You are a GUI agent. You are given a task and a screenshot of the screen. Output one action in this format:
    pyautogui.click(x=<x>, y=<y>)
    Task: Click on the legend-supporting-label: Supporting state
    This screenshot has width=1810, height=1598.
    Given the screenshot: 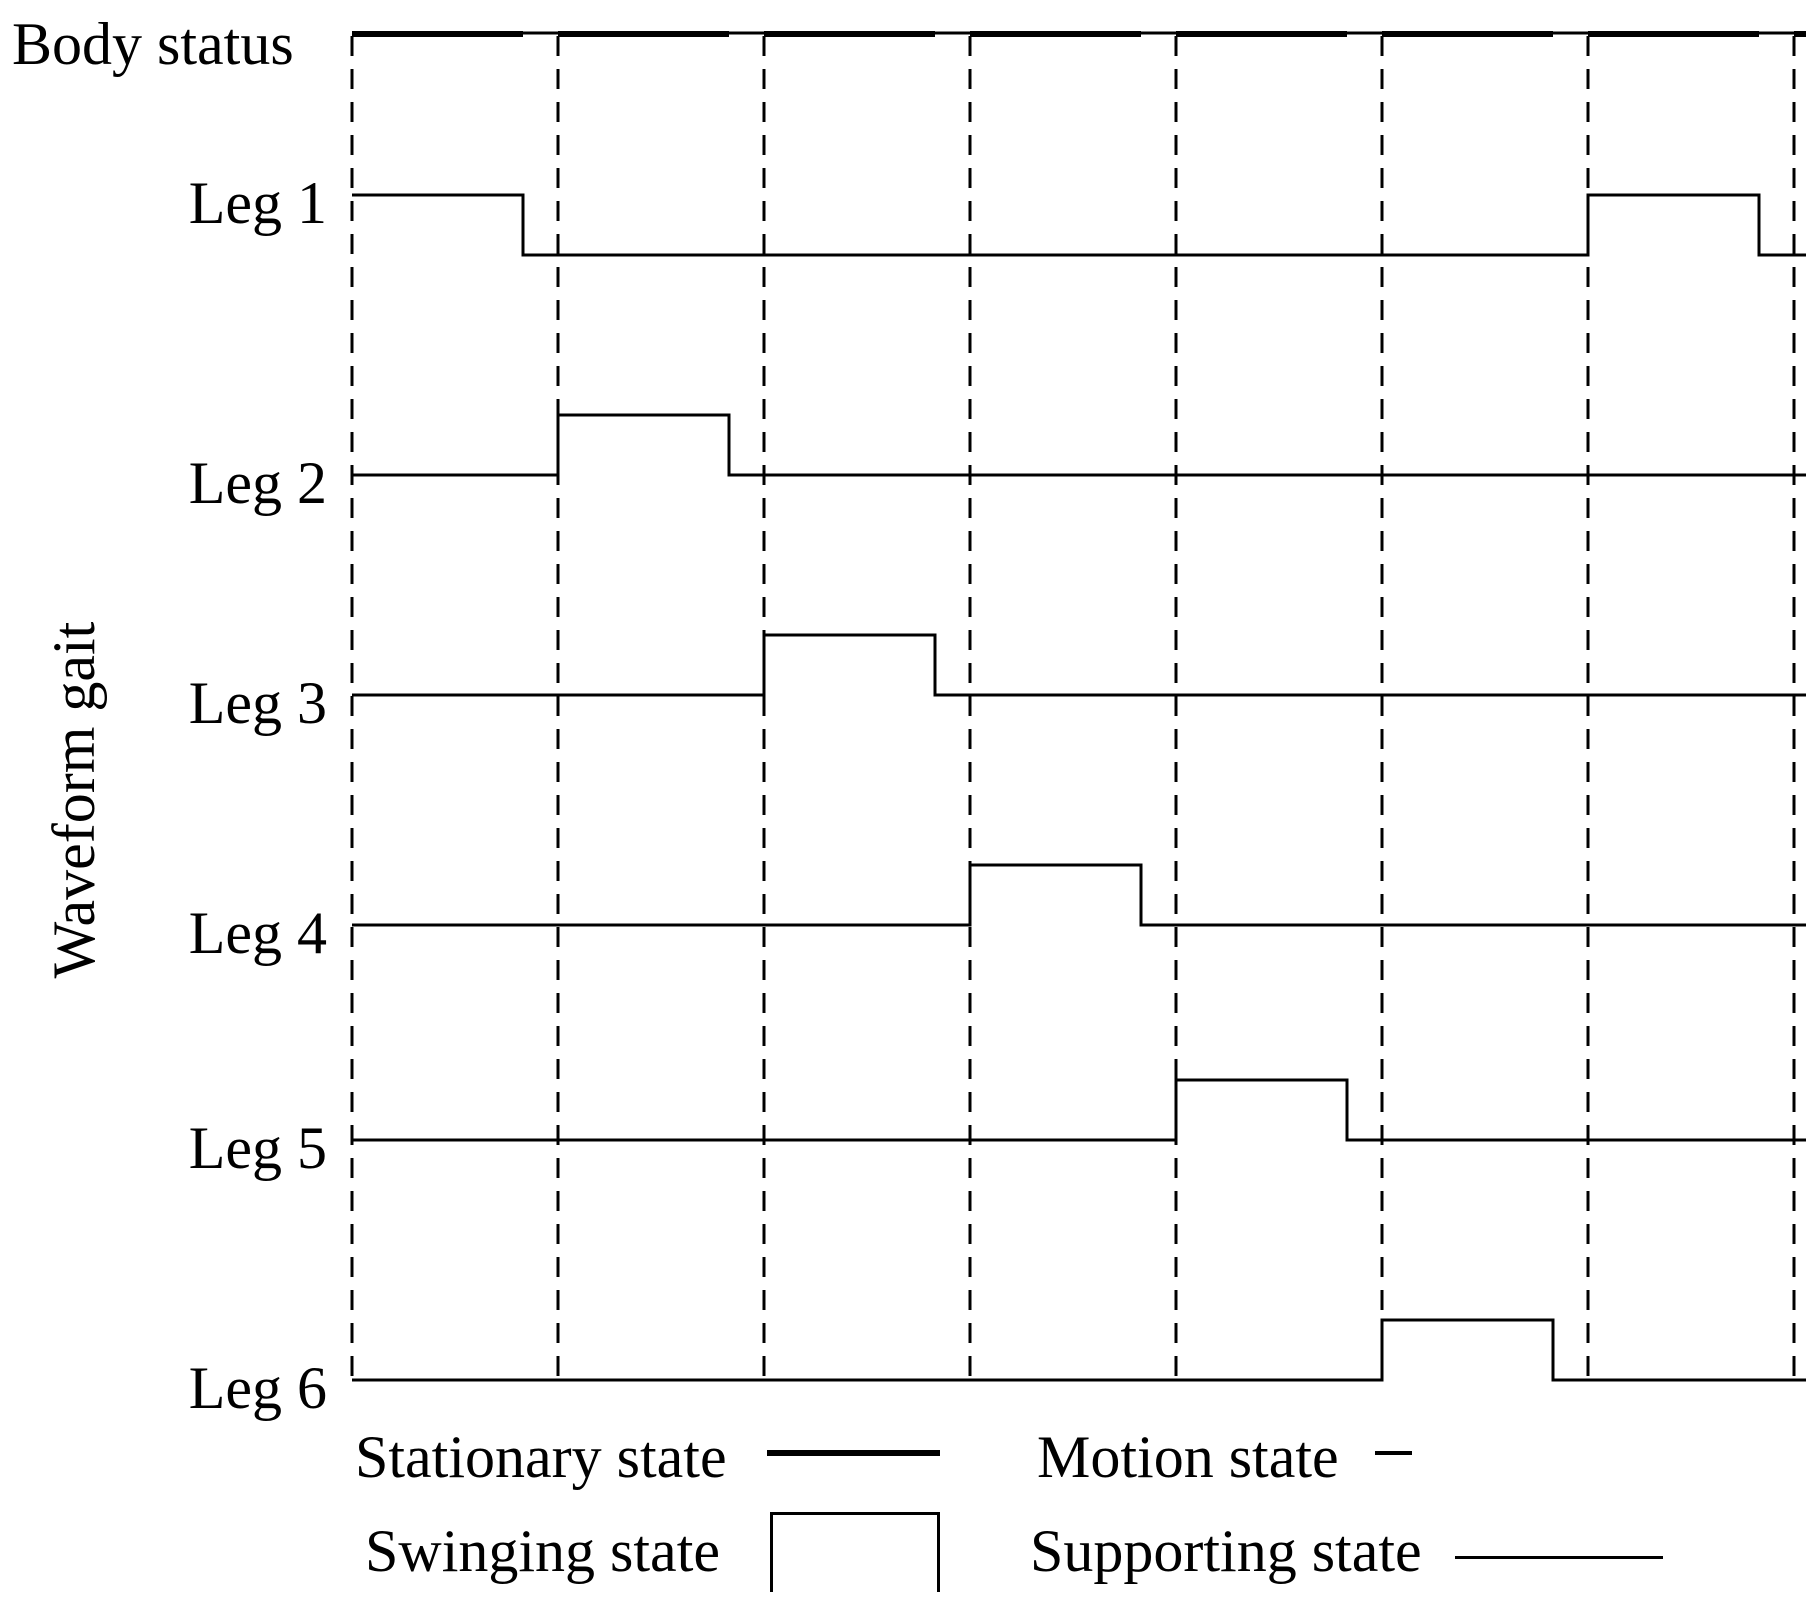 What is the action you would take?
    pyautogui.click(x=1226, y=1551)
    